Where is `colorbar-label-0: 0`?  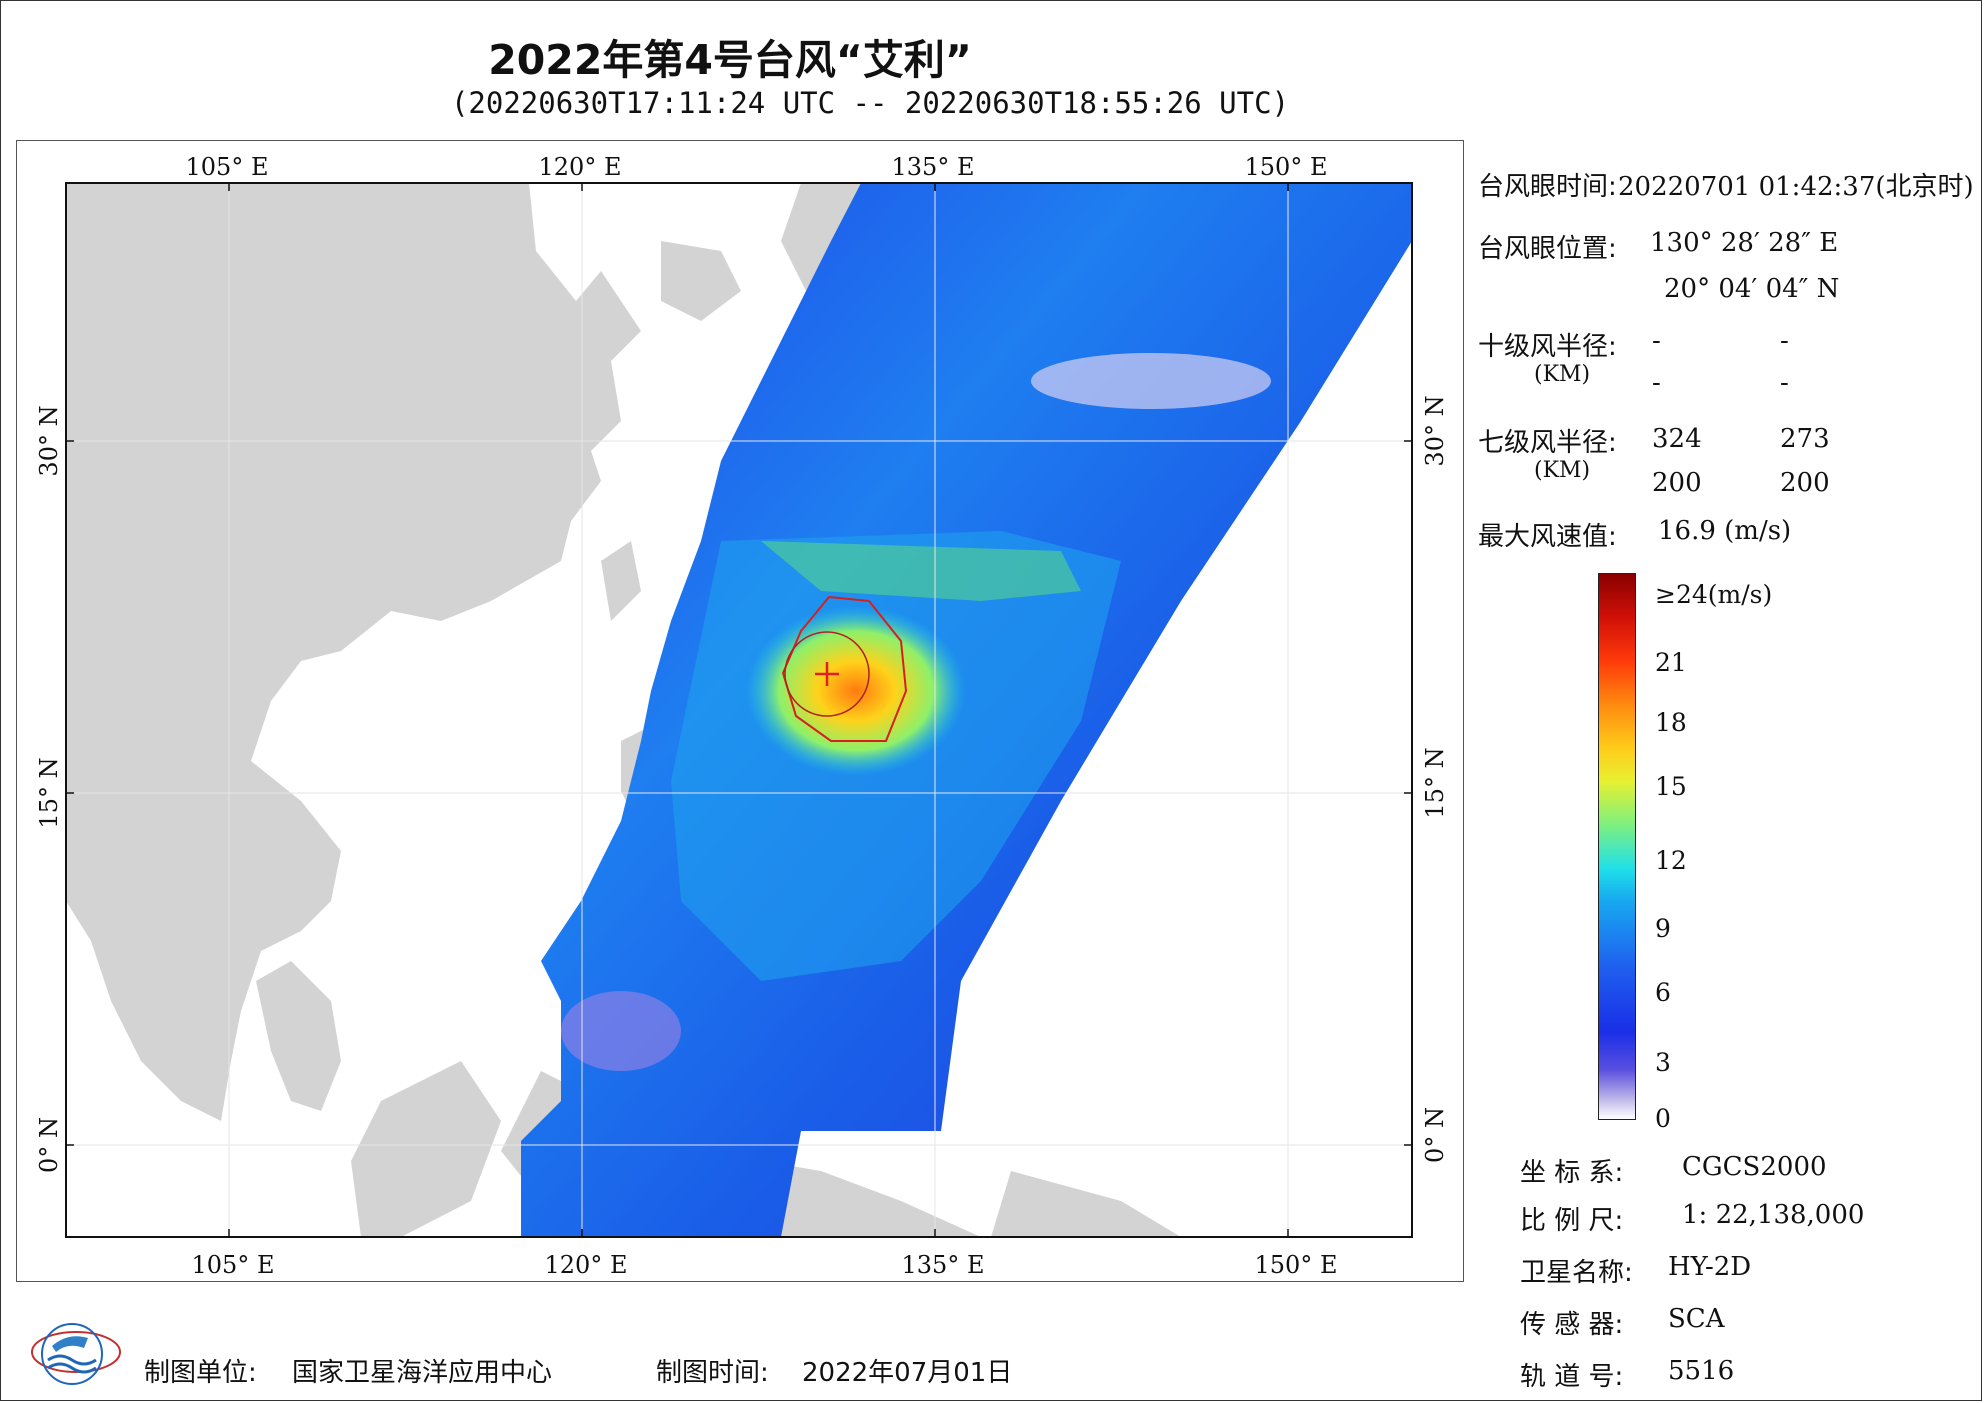
colorbar-label-0: 0 is located at coordinates (1663, 1118).